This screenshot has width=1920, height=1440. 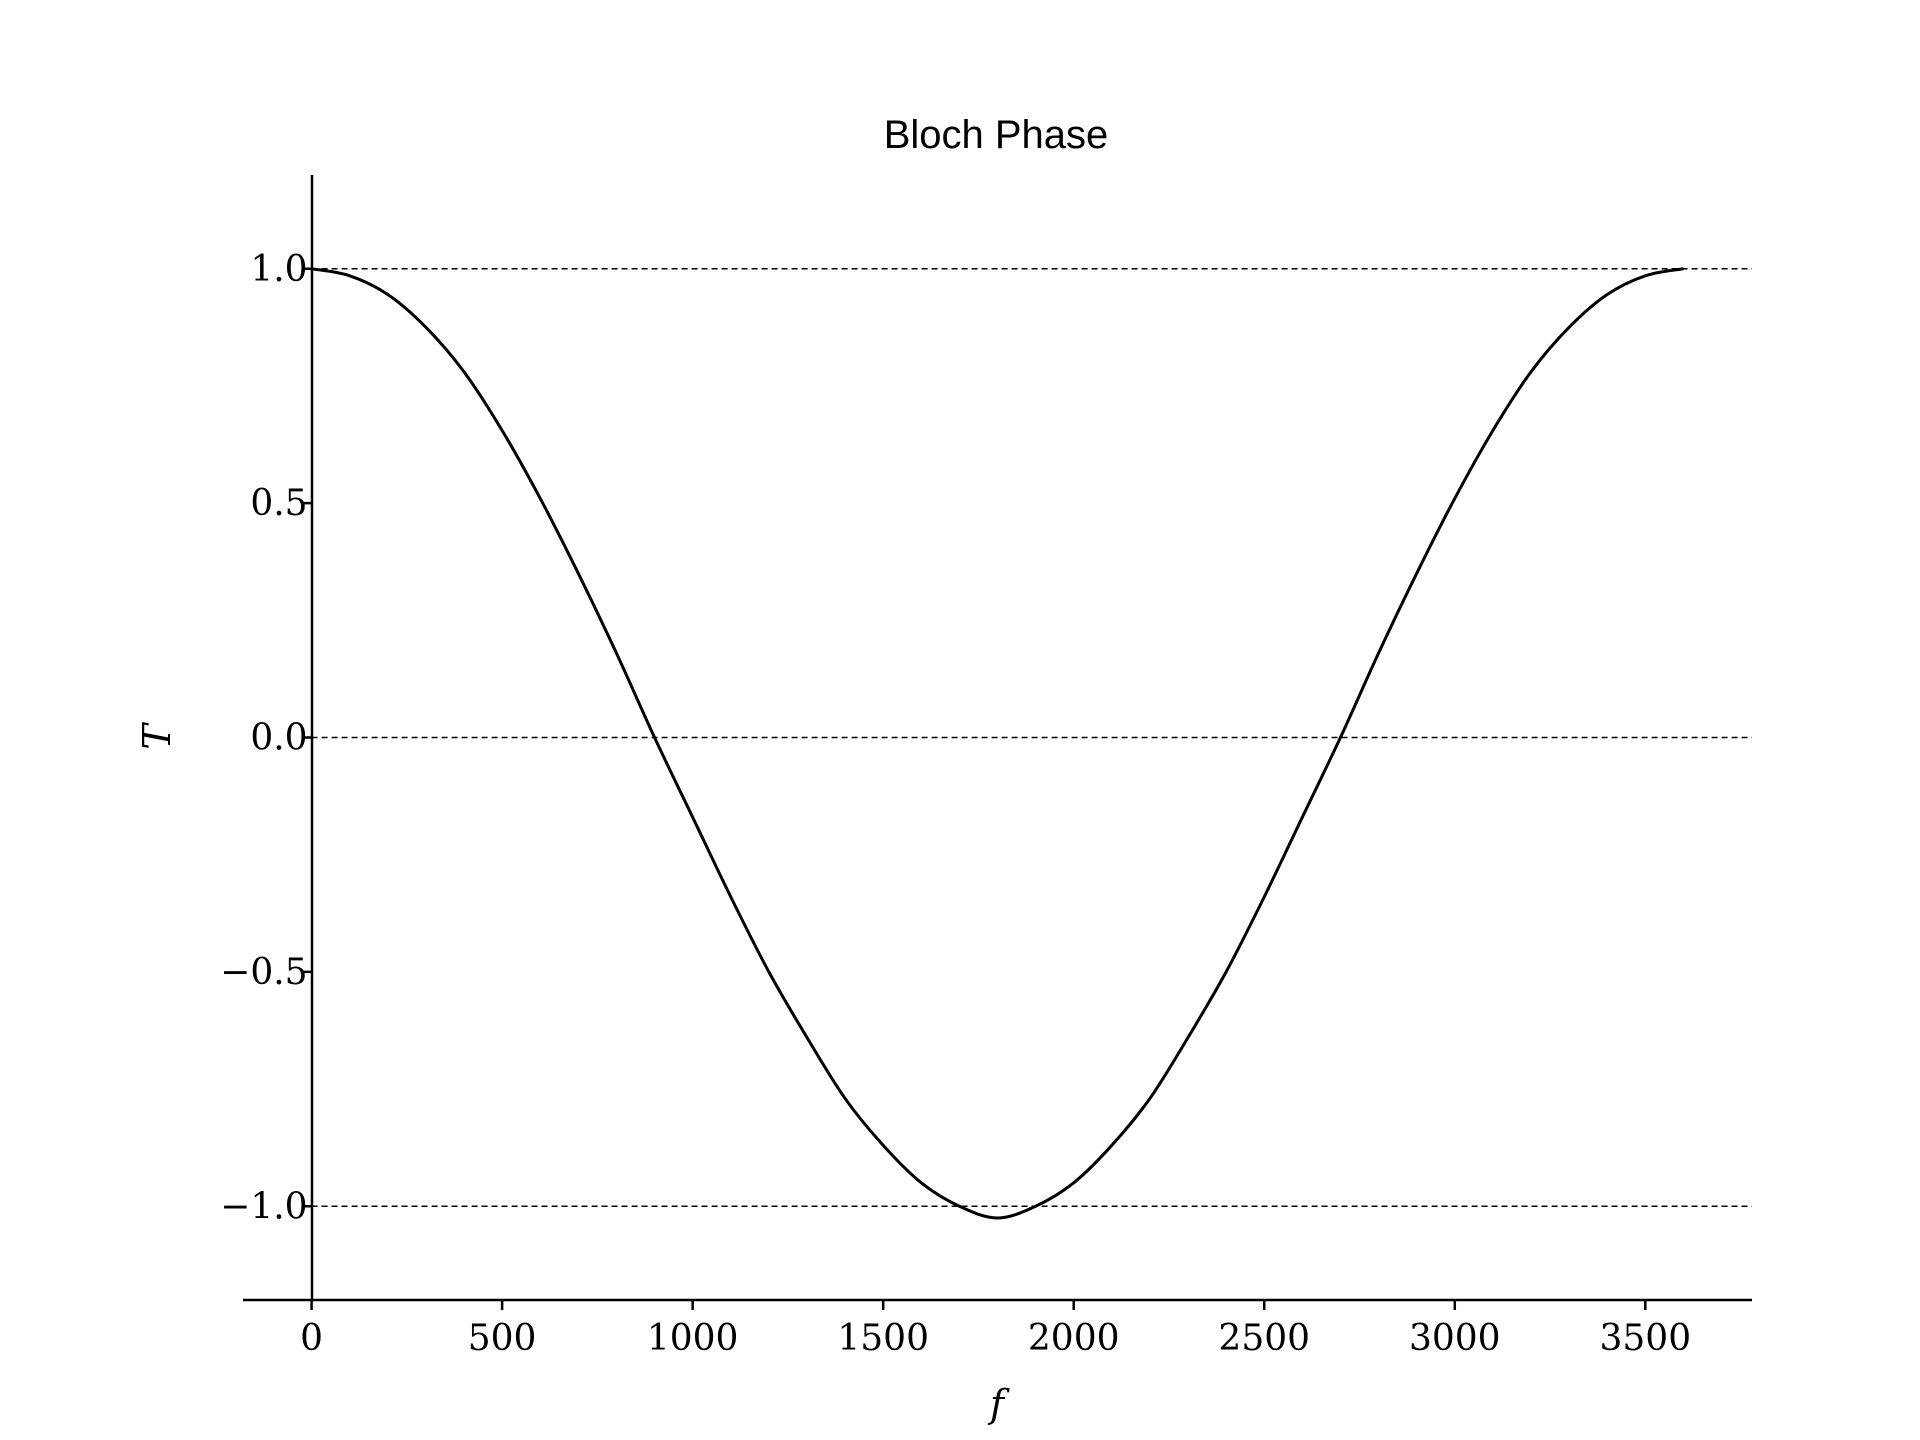 What do you see at coordinates (263, 972) in the screenshot?
I see `y-tick-label: −0.5` at bounding box center [263, 972].